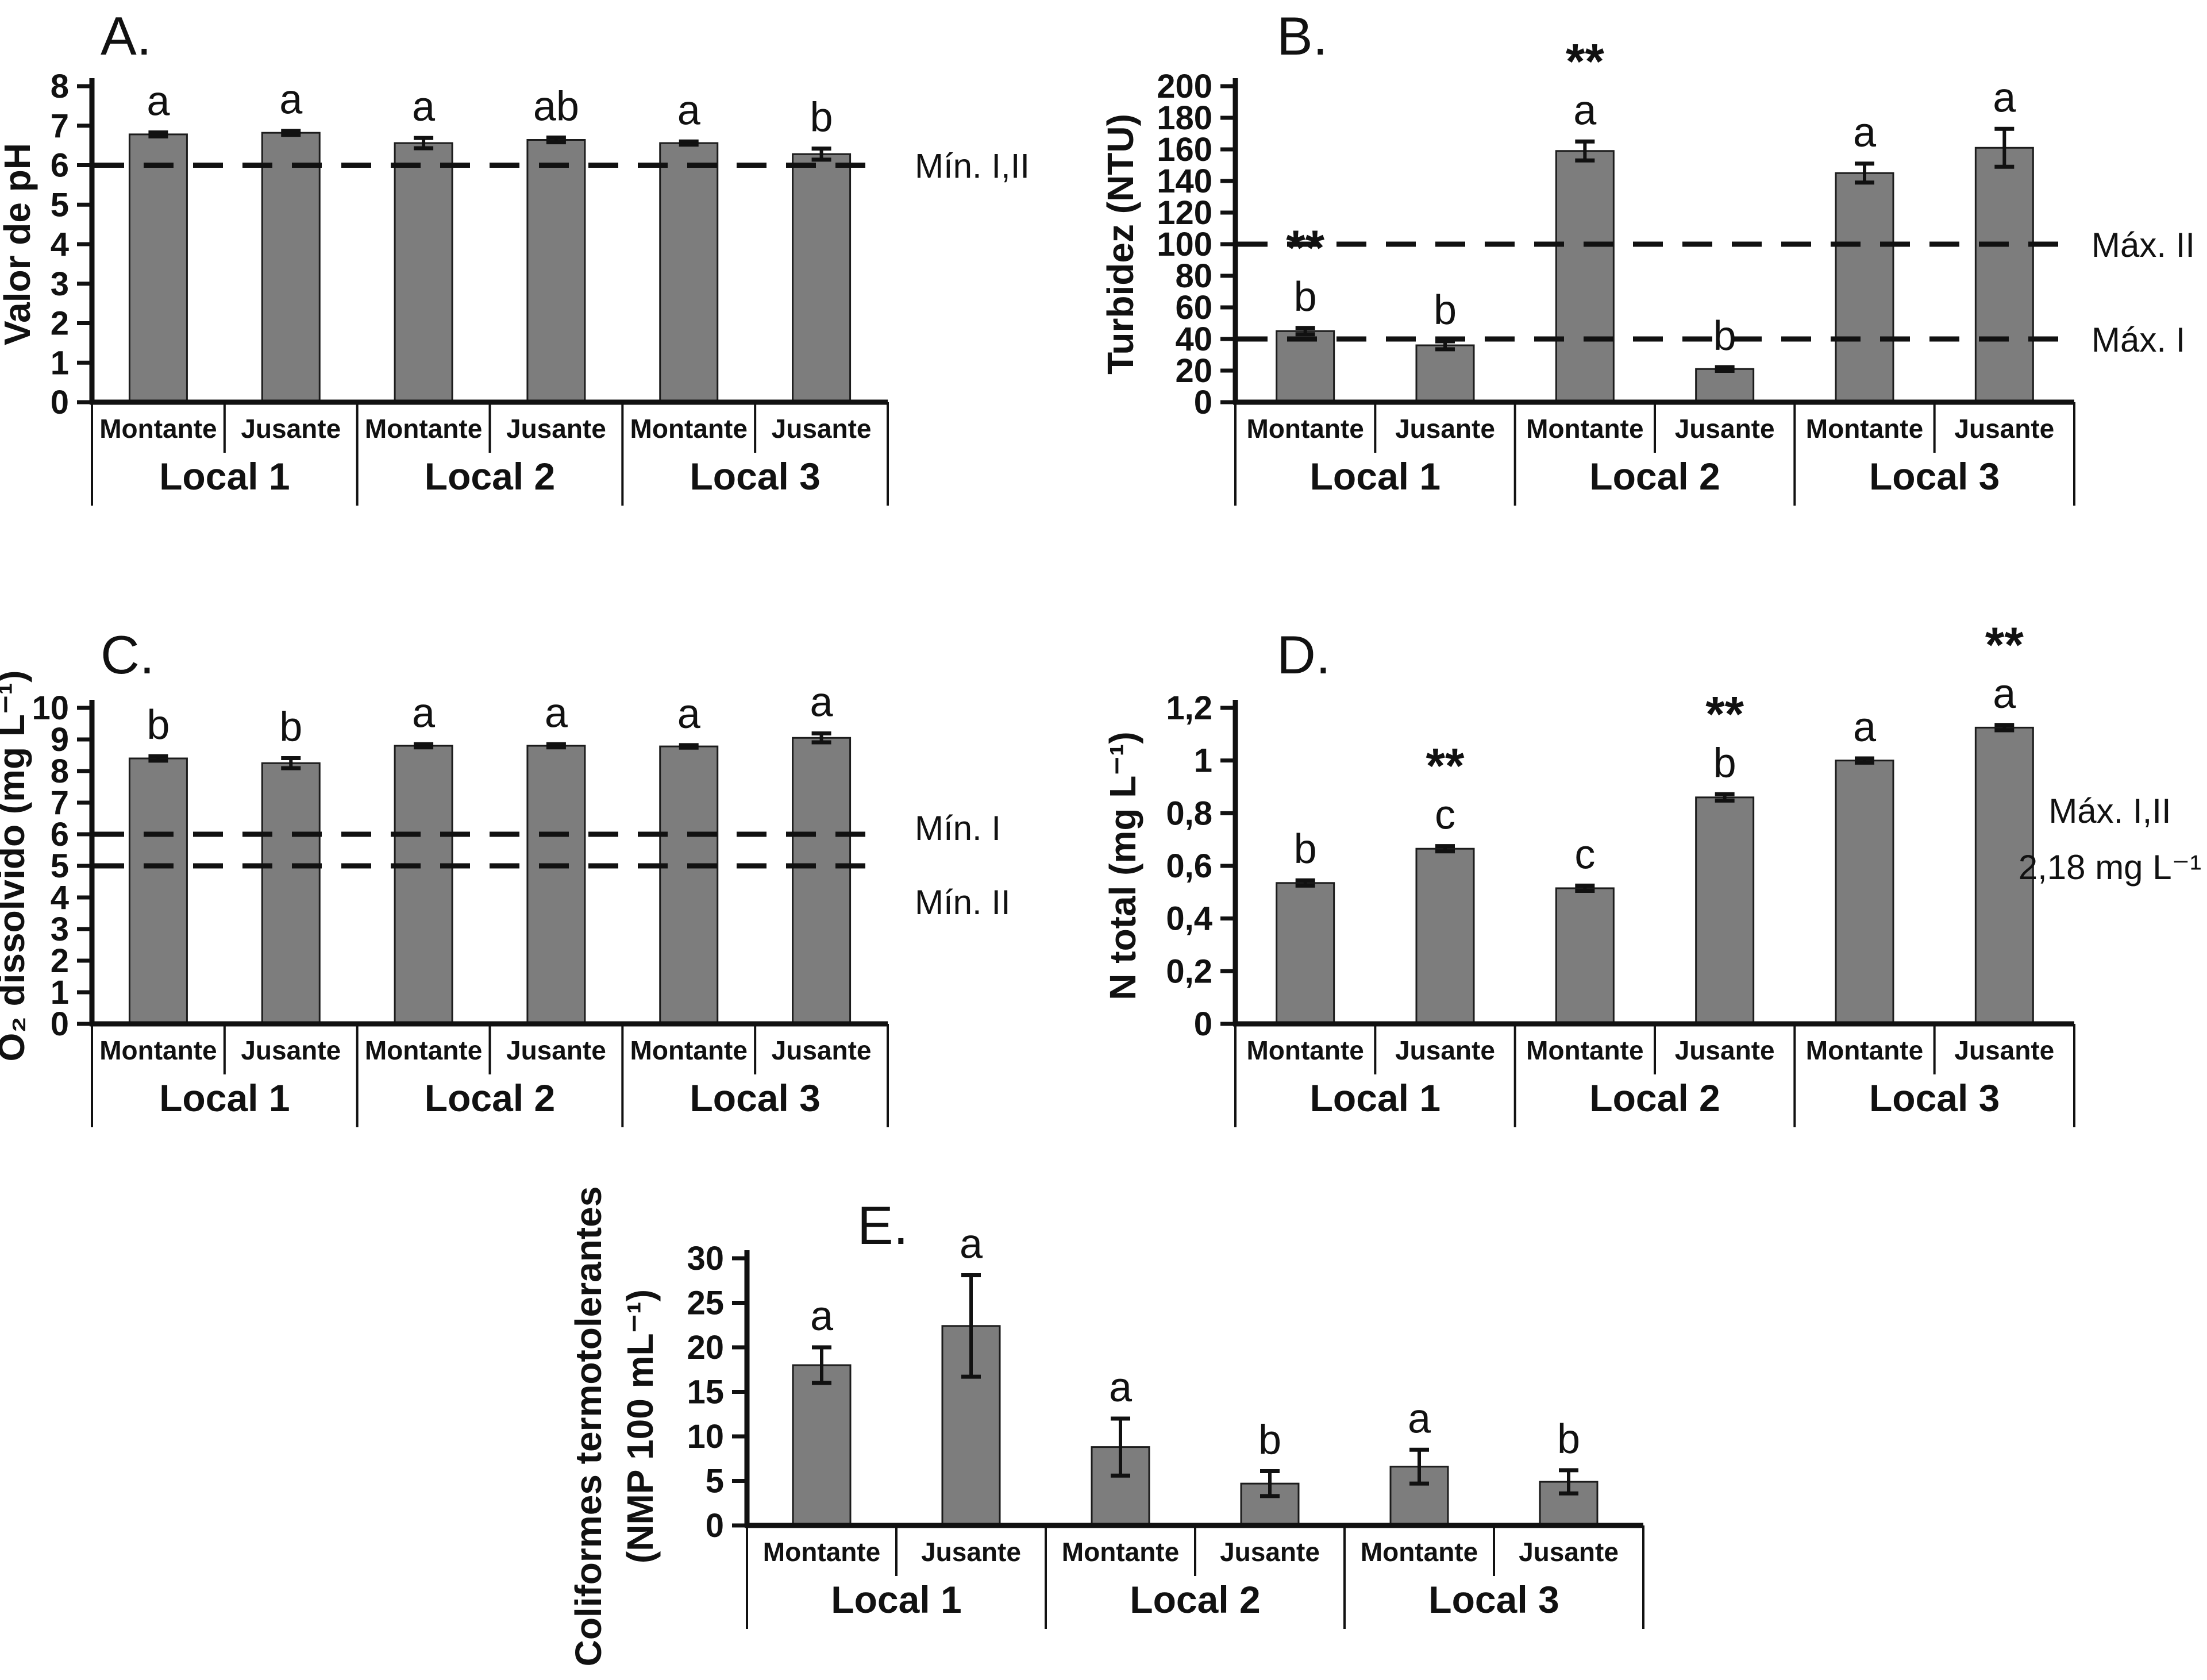 This screenshot has width=2207, height=1680. Describe the element at coordinates (1184, 245) in the screenshot. I see `panel-B-y-tick-label-5: 100` at that location.